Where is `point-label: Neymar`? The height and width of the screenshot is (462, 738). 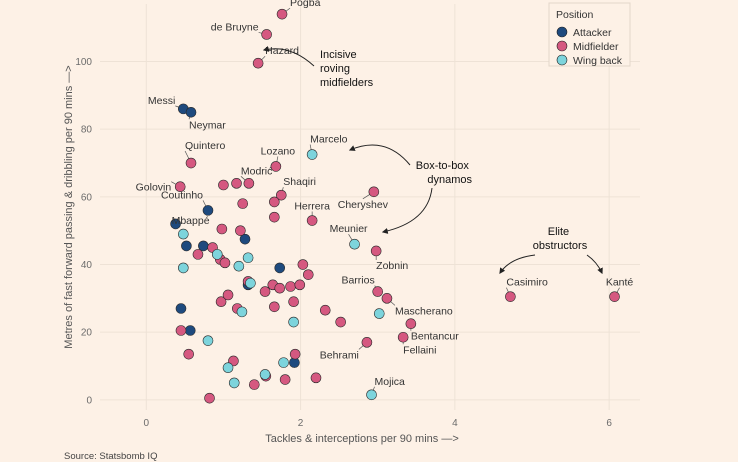 point-label: Neymar is located at coordinates (207, 125).